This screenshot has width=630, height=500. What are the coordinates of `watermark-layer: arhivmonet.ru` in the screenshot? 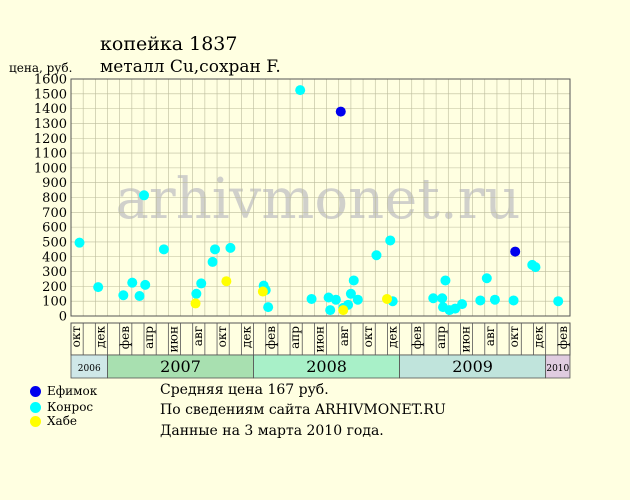 It's located at (318, 199).